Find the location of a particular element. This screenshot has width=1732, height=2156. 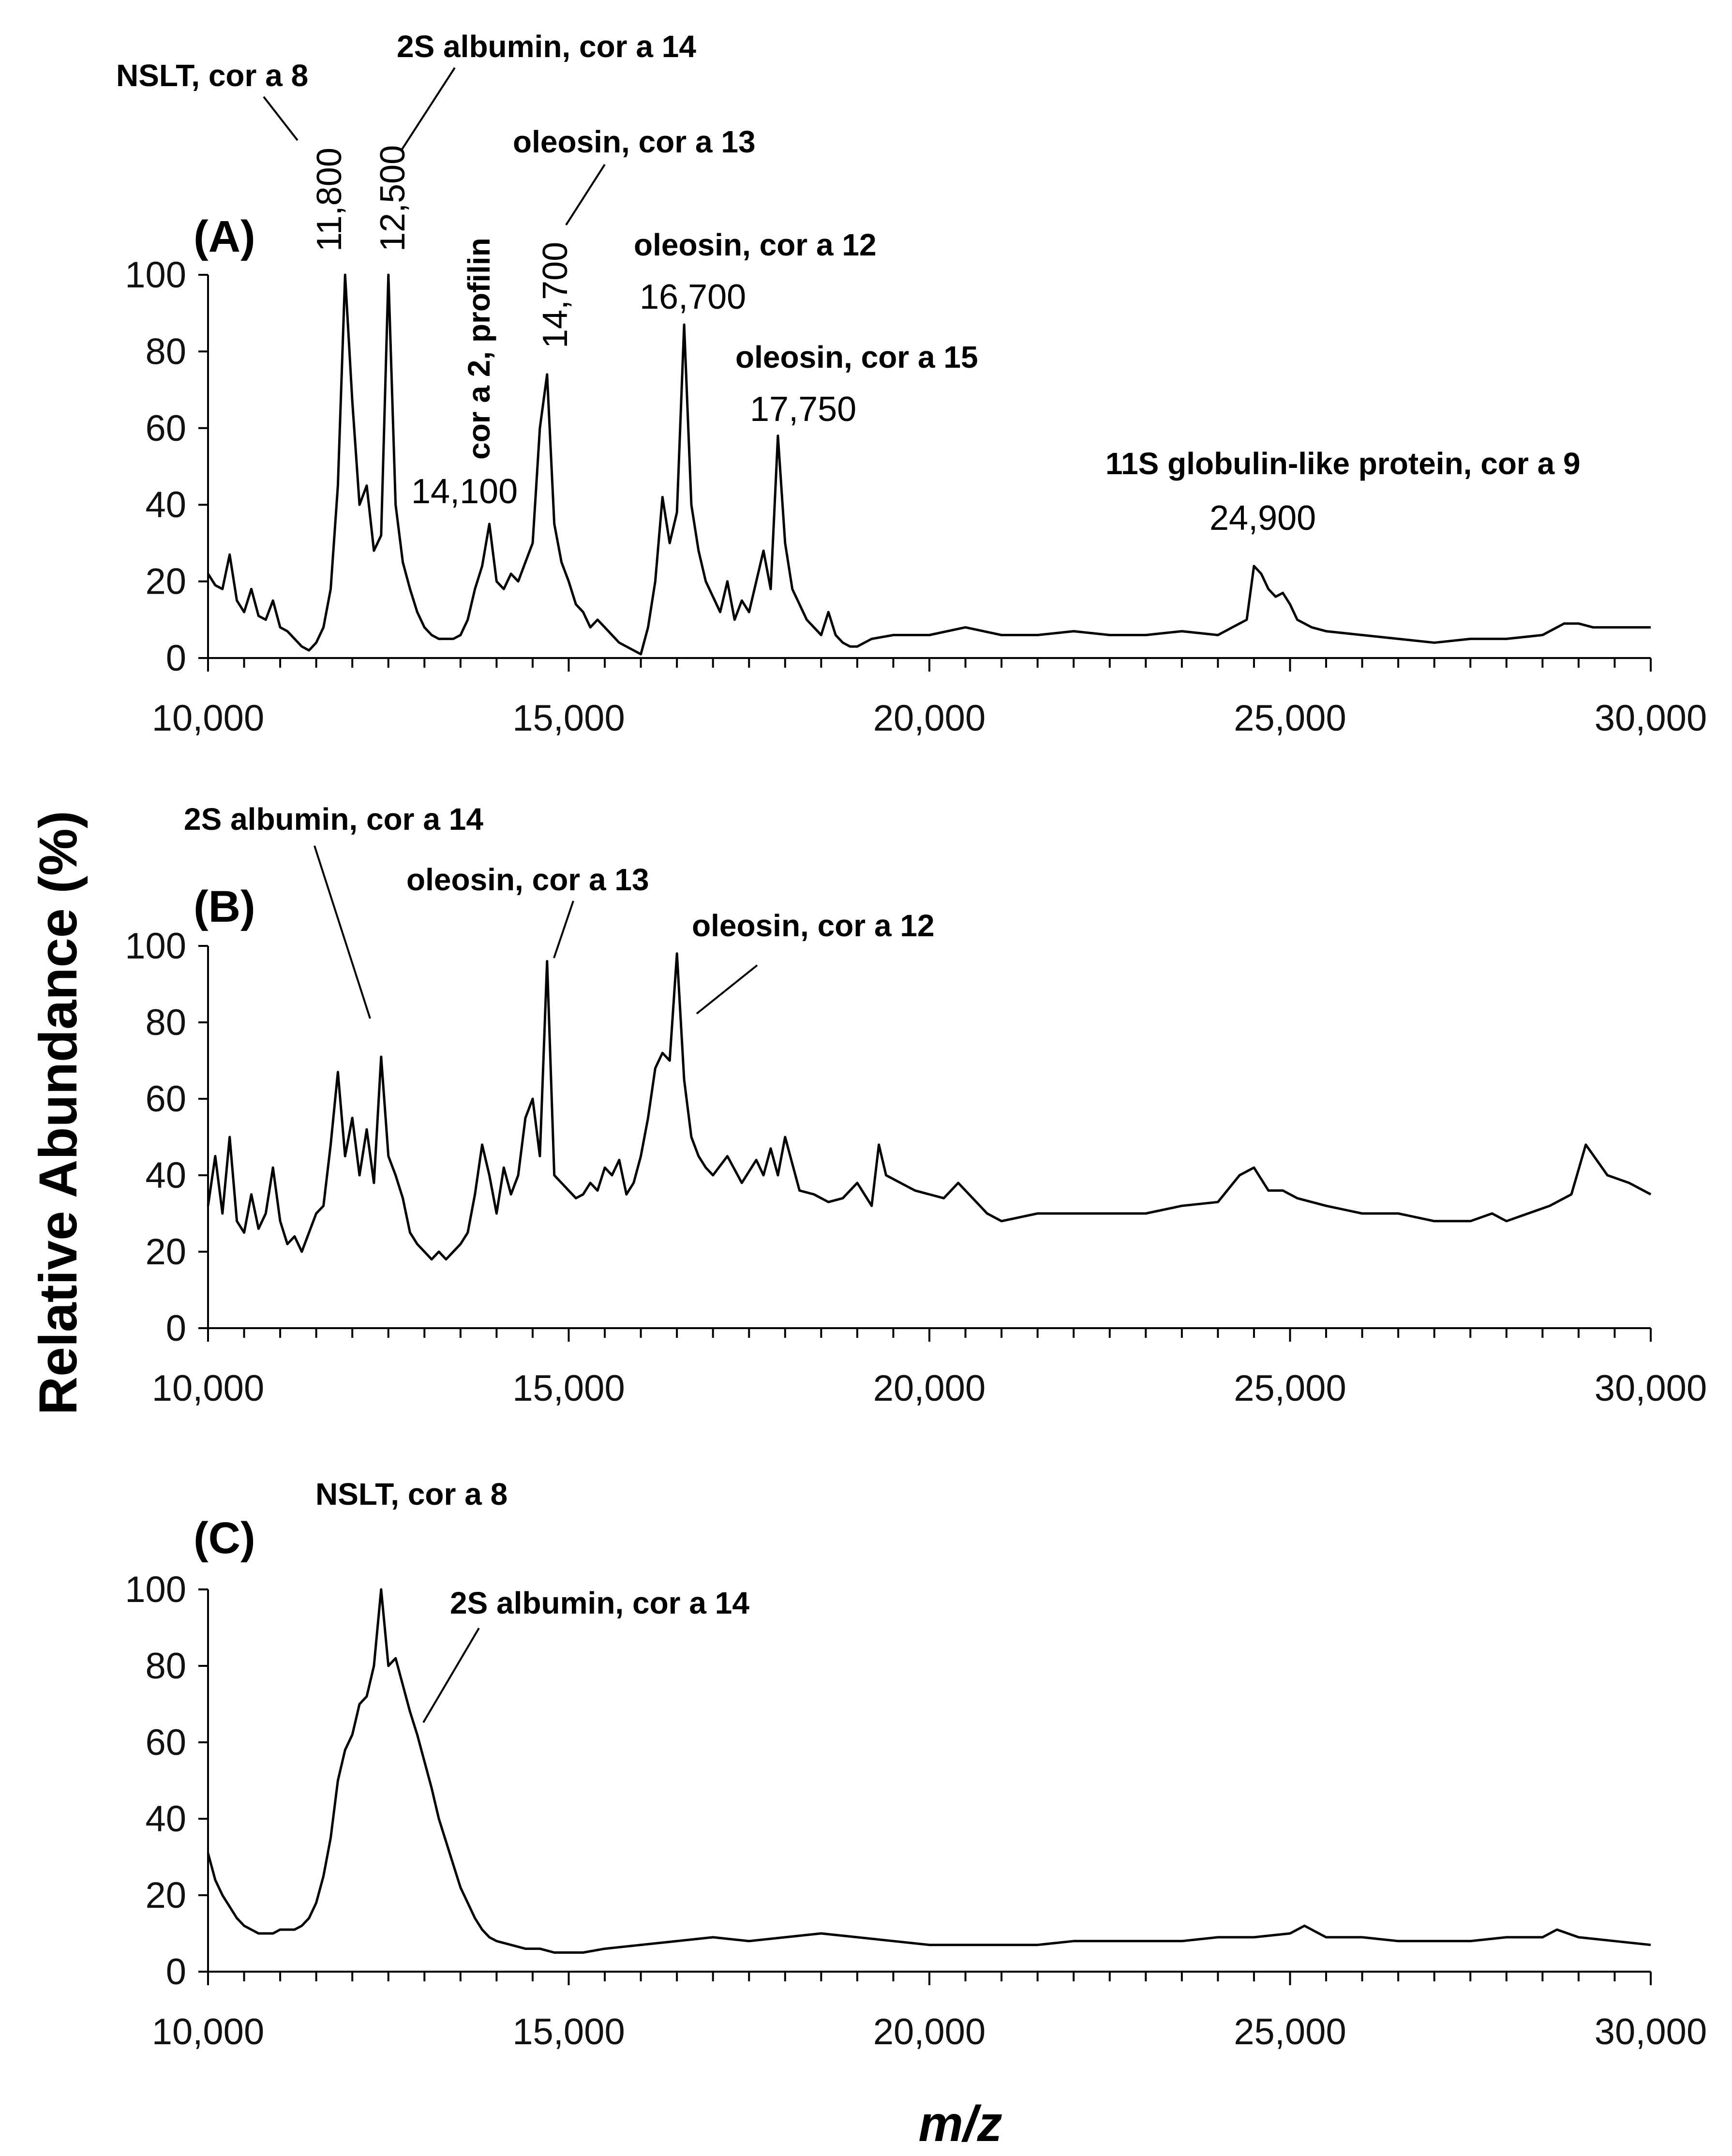

leader-nslt is located at coordinates (281, 118).